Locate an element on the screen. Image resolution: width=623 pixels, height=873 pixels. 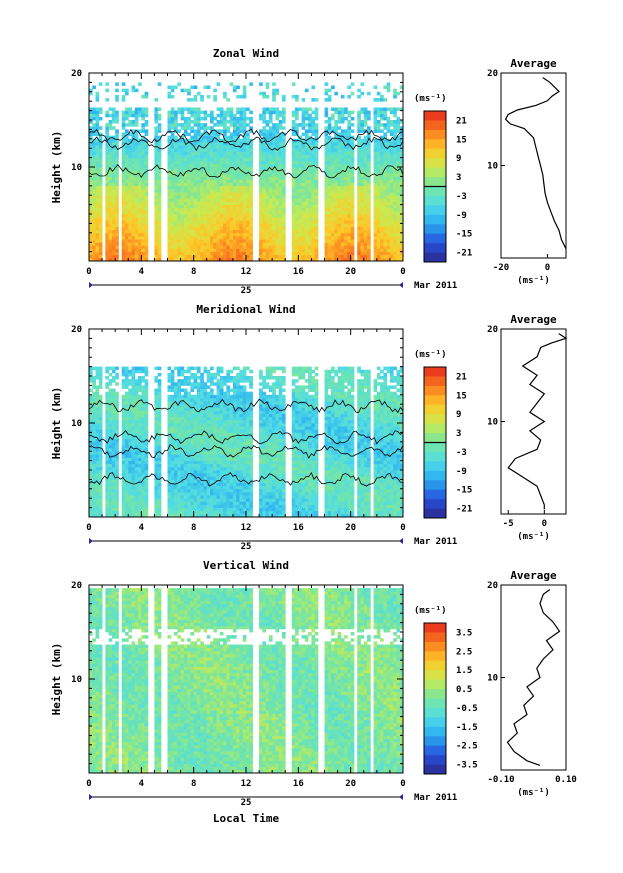
x-tick-label: 0 is located at coordinates (402, 272).